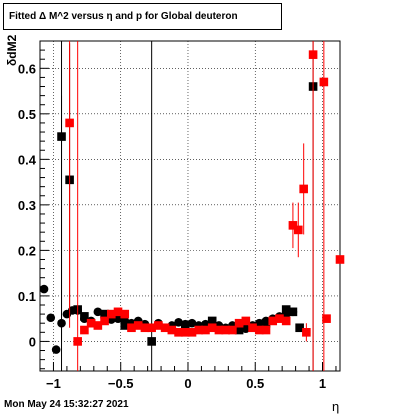 The image size is (400, 414). I want to click on timestamp: Mon May 24 15:32:27 2021, so click(66, 404).